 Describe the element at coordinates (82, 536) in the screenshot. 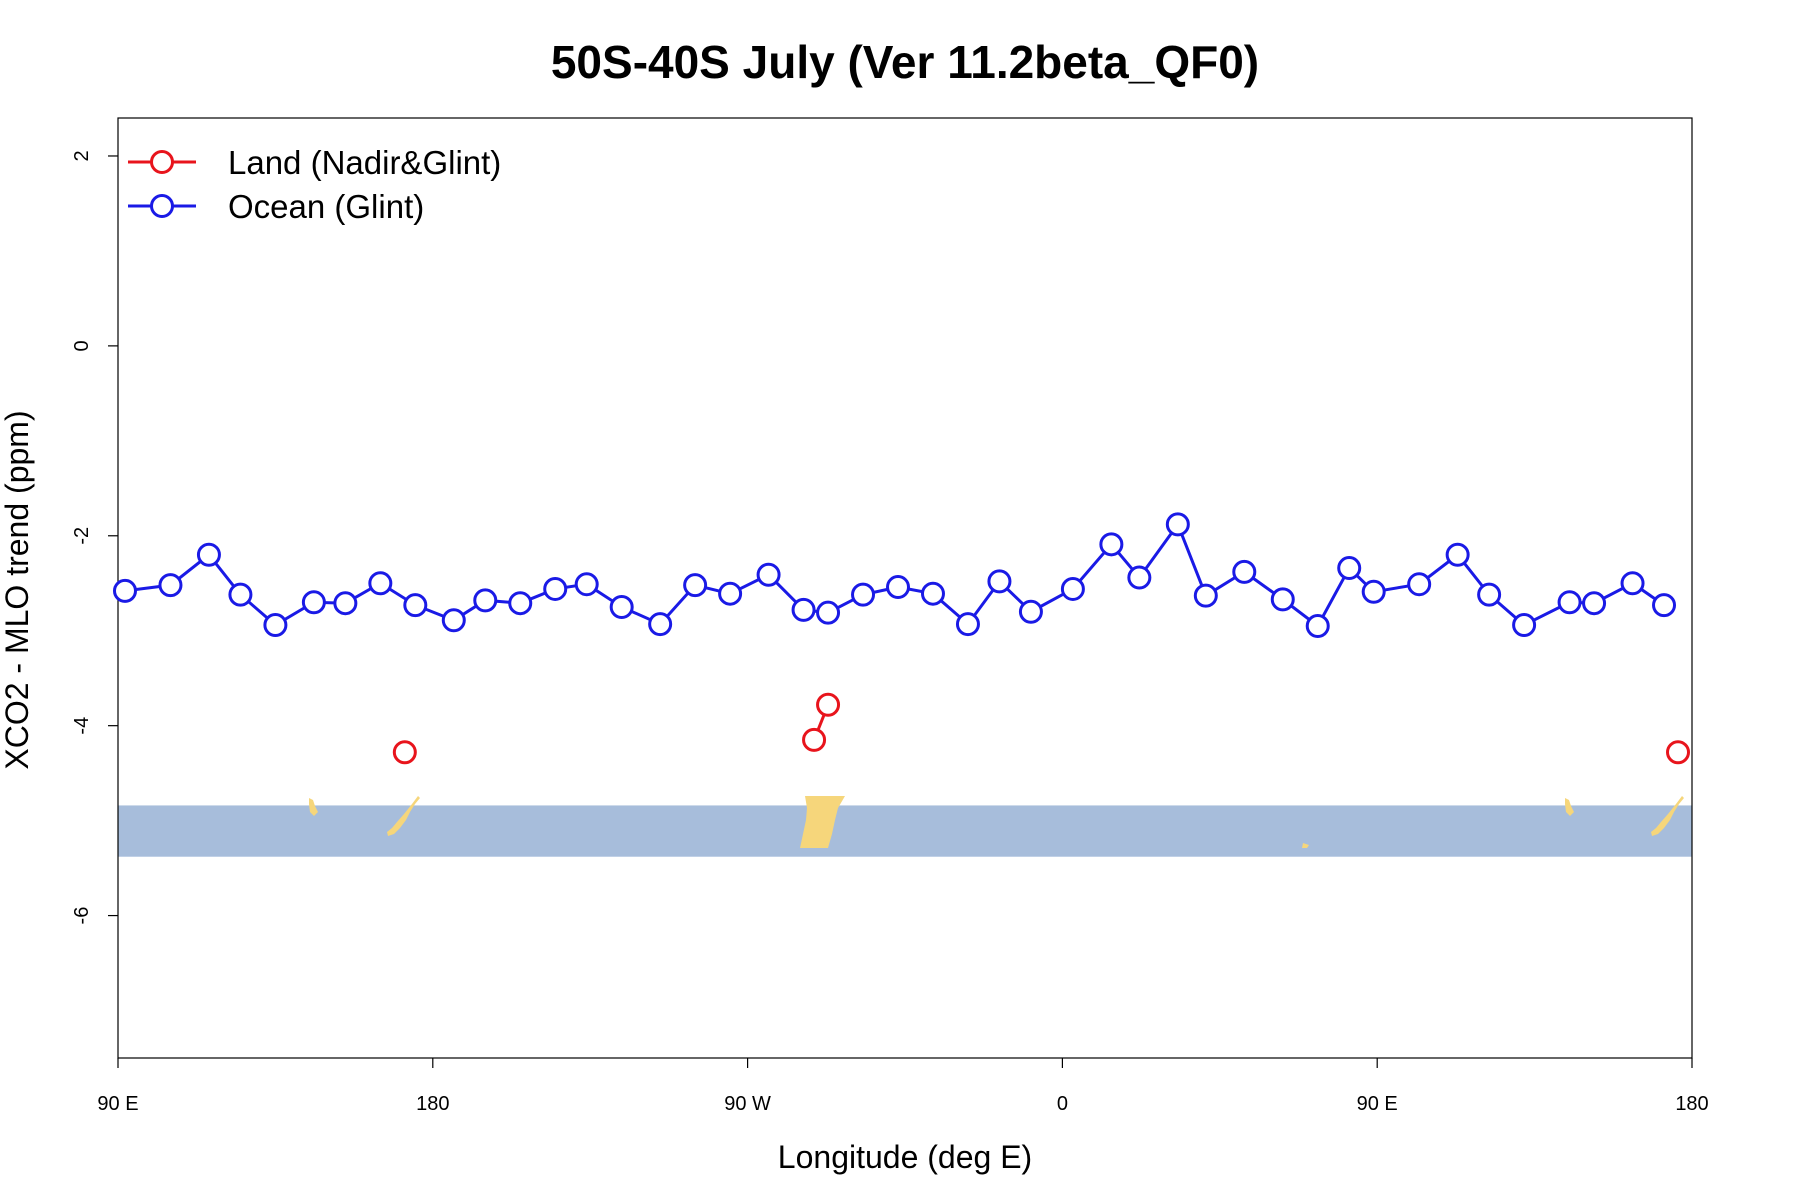

I see `y-tick-label: -2` at that location.